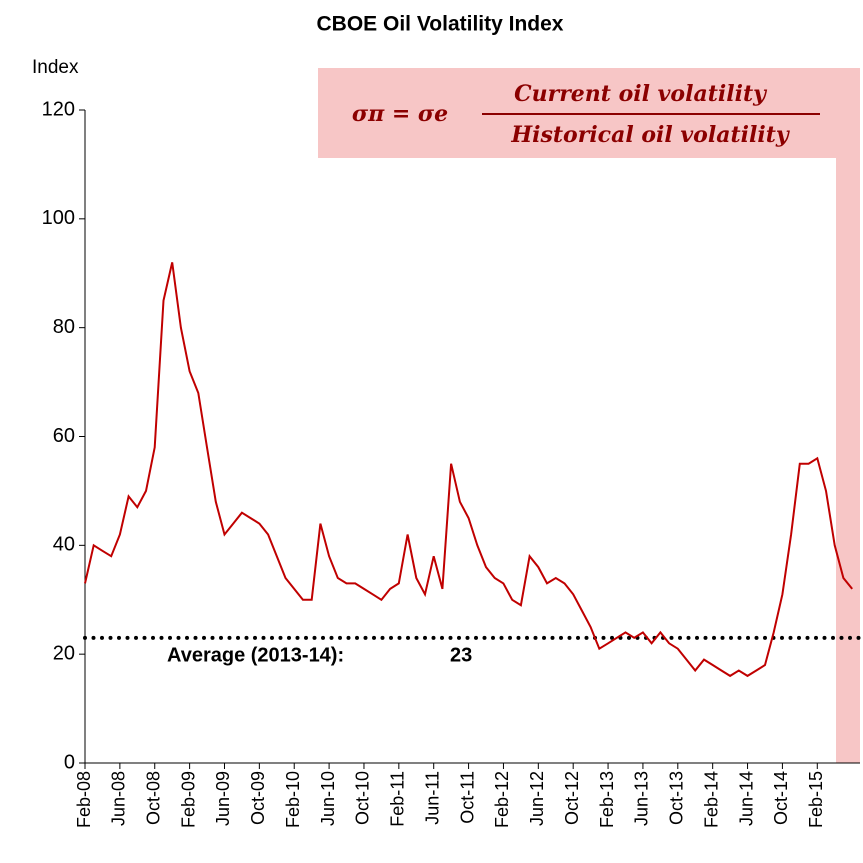  What do you see at coordinates (398, 799) in the screenshot?
I see `x-tick-label: Feb-11` at bounding box center [398, 799].